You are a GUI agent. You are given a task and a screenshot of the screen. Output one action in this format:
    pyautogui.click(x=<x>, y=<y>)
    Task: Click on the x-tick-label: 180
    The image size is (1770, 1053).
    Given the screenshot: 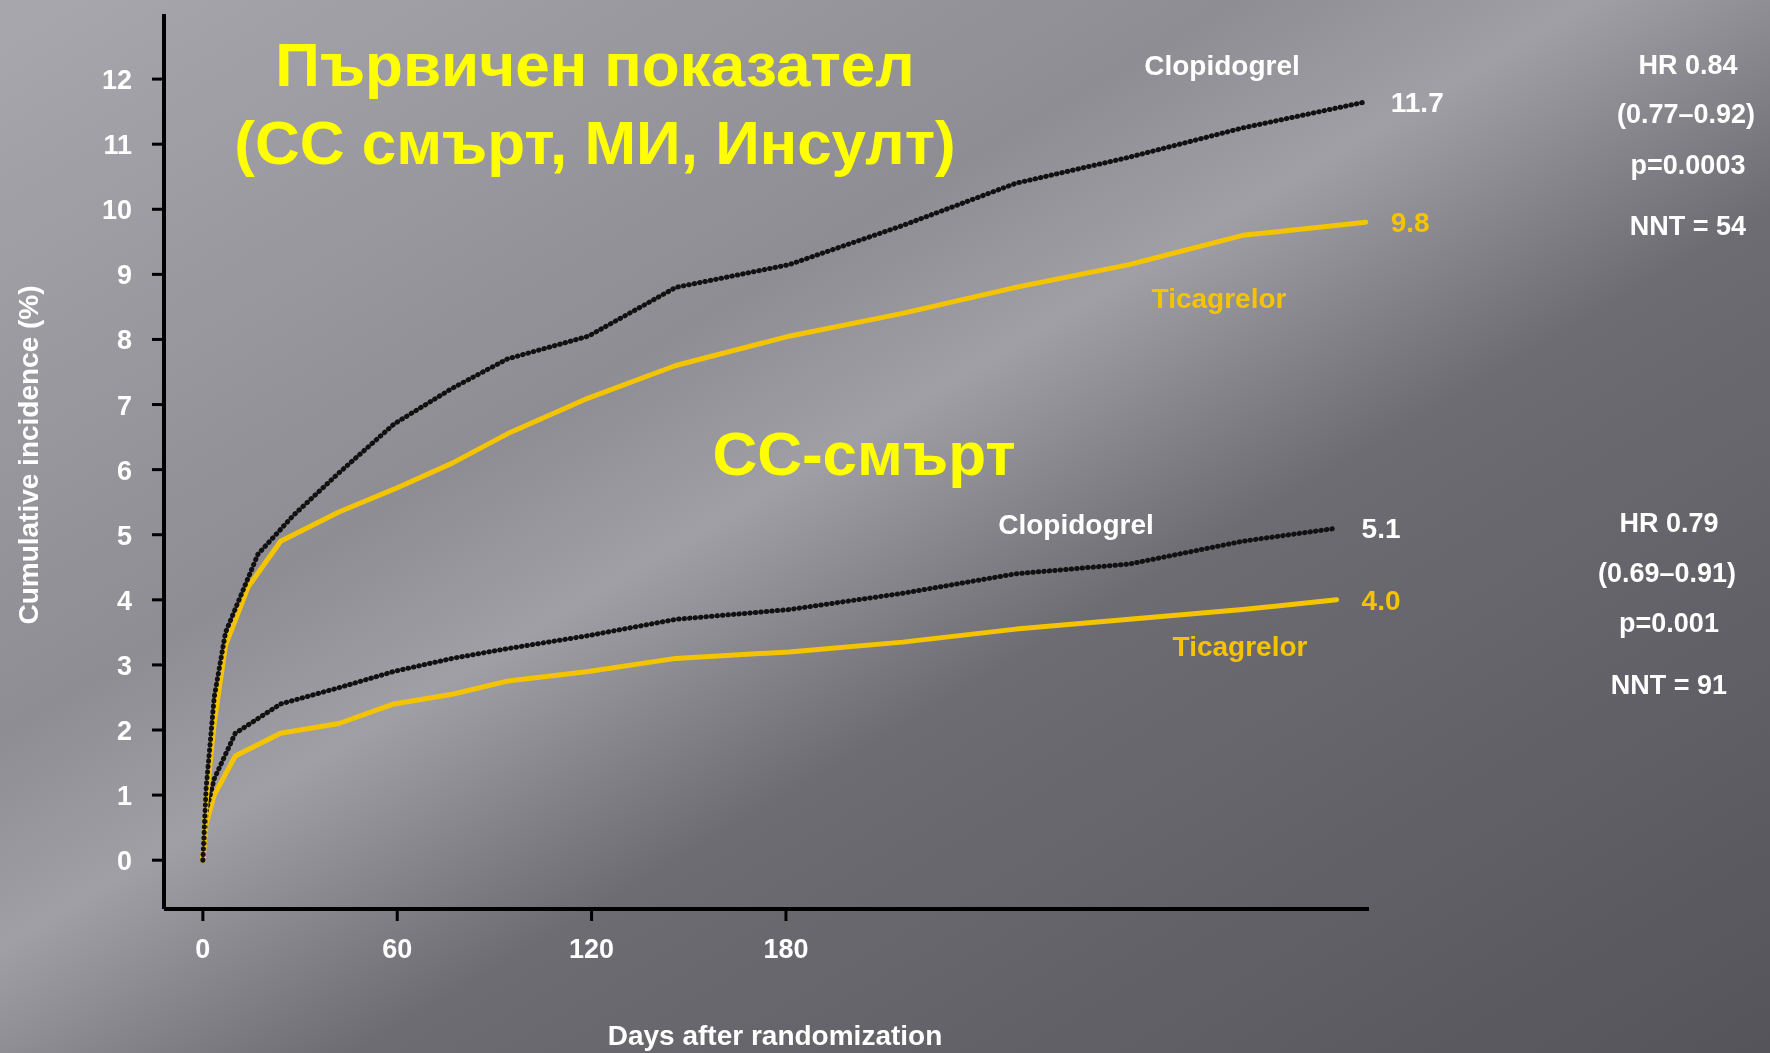 What is the action you would take?
    pyautogui.click(x=786, y=949)
    